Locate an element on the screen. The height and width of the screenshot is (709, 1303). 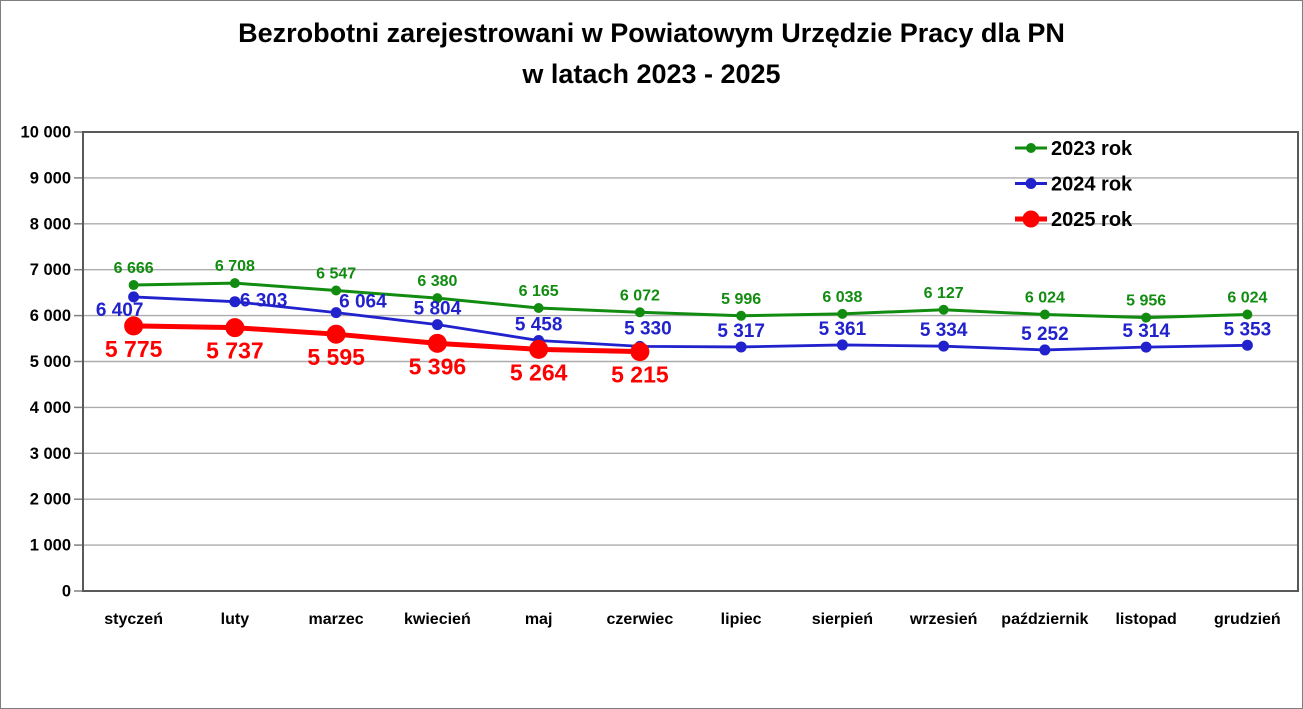
y-axis-label: 8 000 is located at coordinates (50, 224).